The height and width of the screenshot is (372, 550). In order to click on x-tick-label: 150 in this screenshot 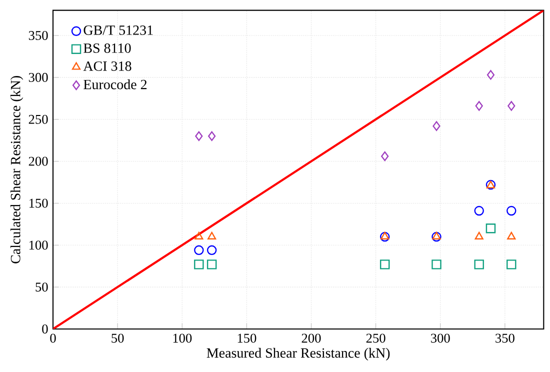, I will do `click(247, 338)`.